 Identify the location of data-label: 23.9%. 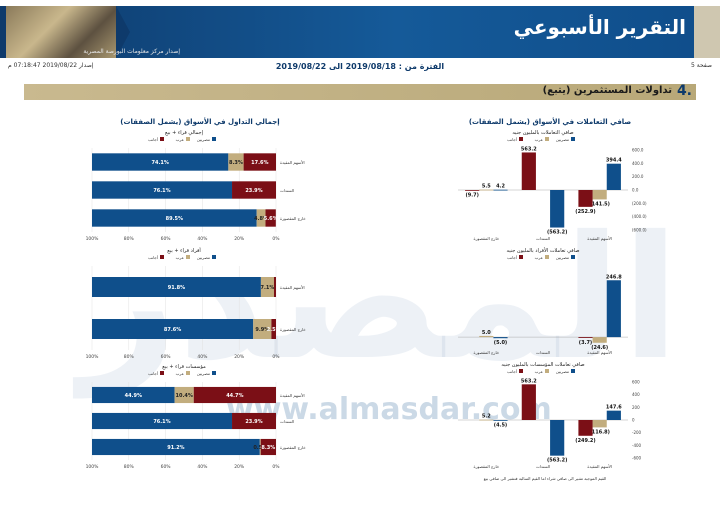
(253, 422).